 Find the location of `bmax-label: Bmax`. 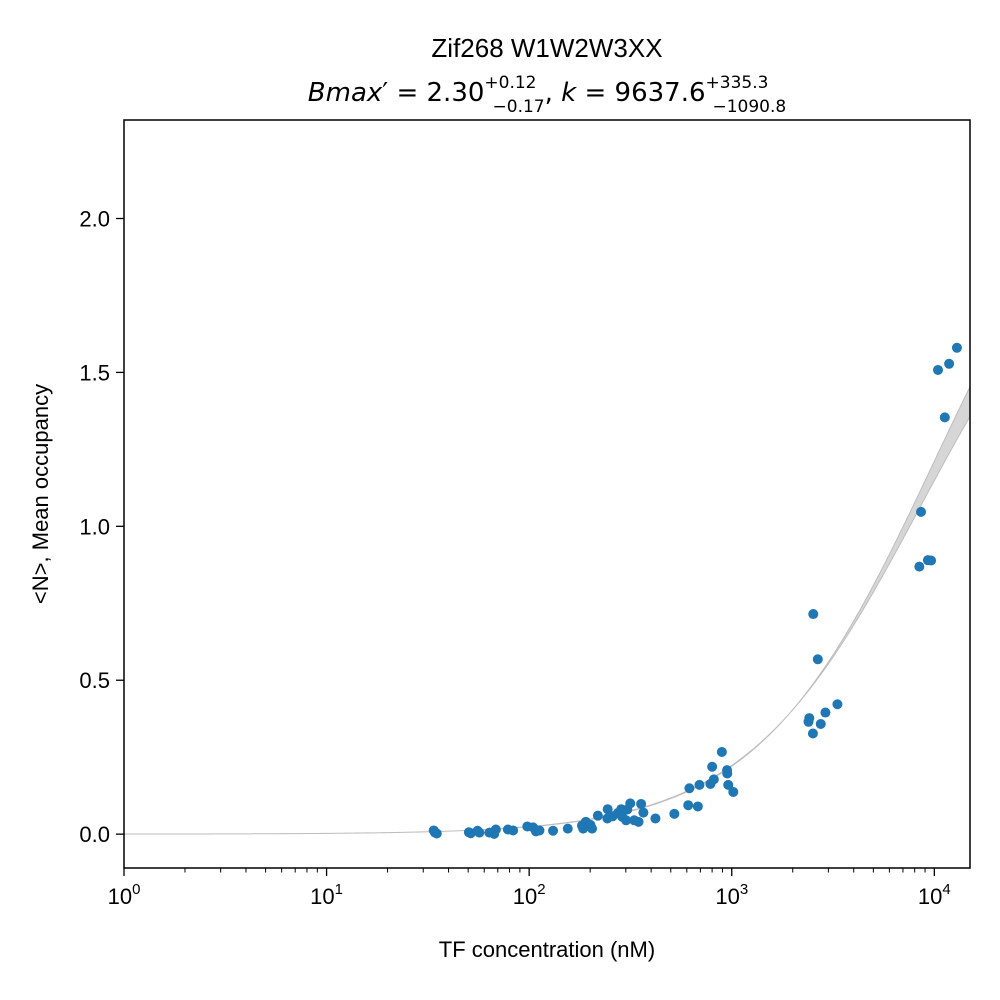

bmax-label: Bmax is located at coordinates (345, 93).